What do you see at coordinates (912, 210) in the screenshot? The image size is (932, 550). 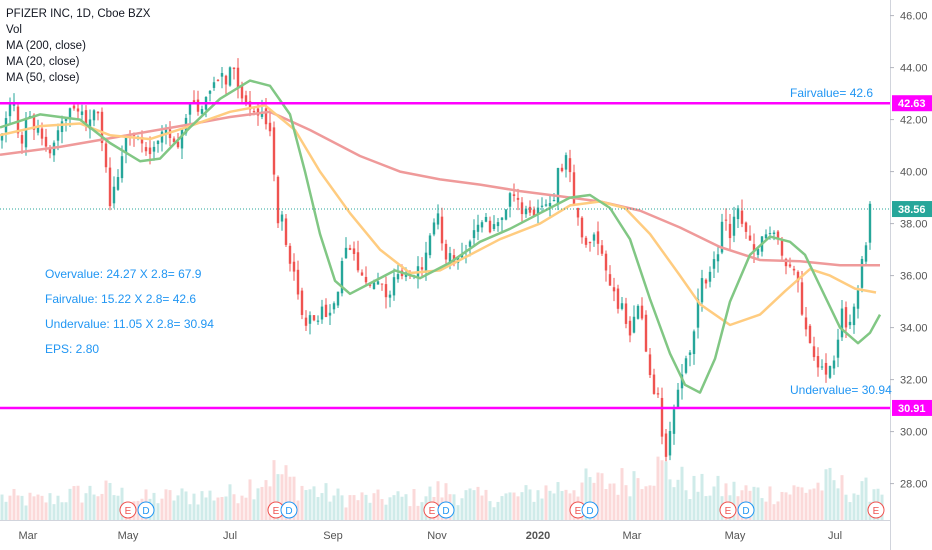 I see `last-price-tag-text: 38.56` at bounding box center [912, 210].